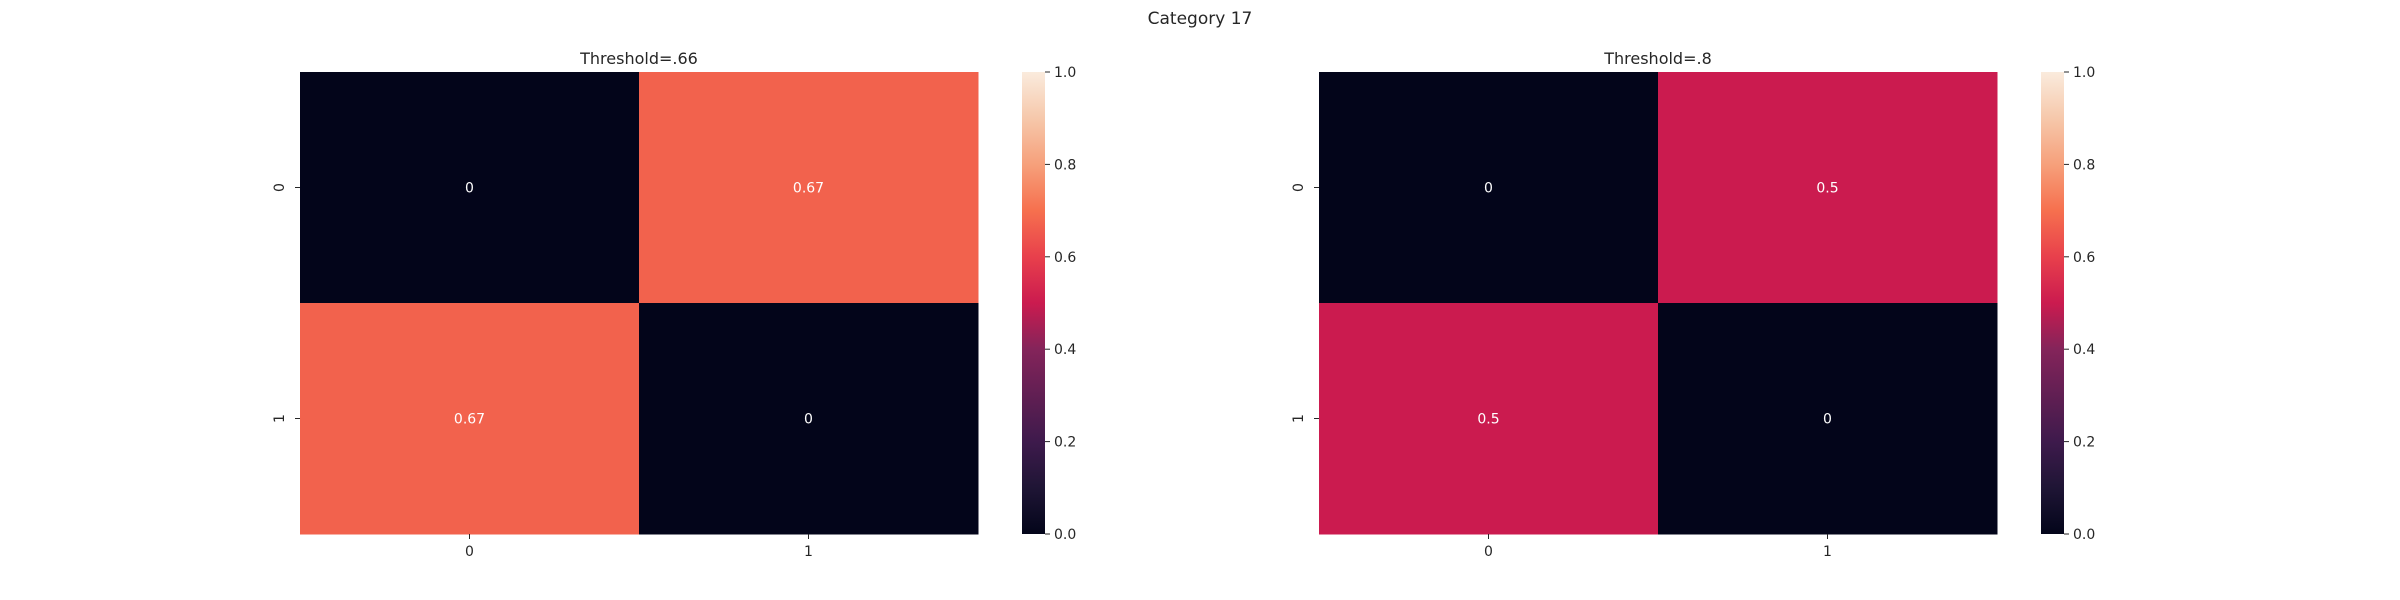  I want to click on panel-title: Threshold=.8, so click(1657, 58).